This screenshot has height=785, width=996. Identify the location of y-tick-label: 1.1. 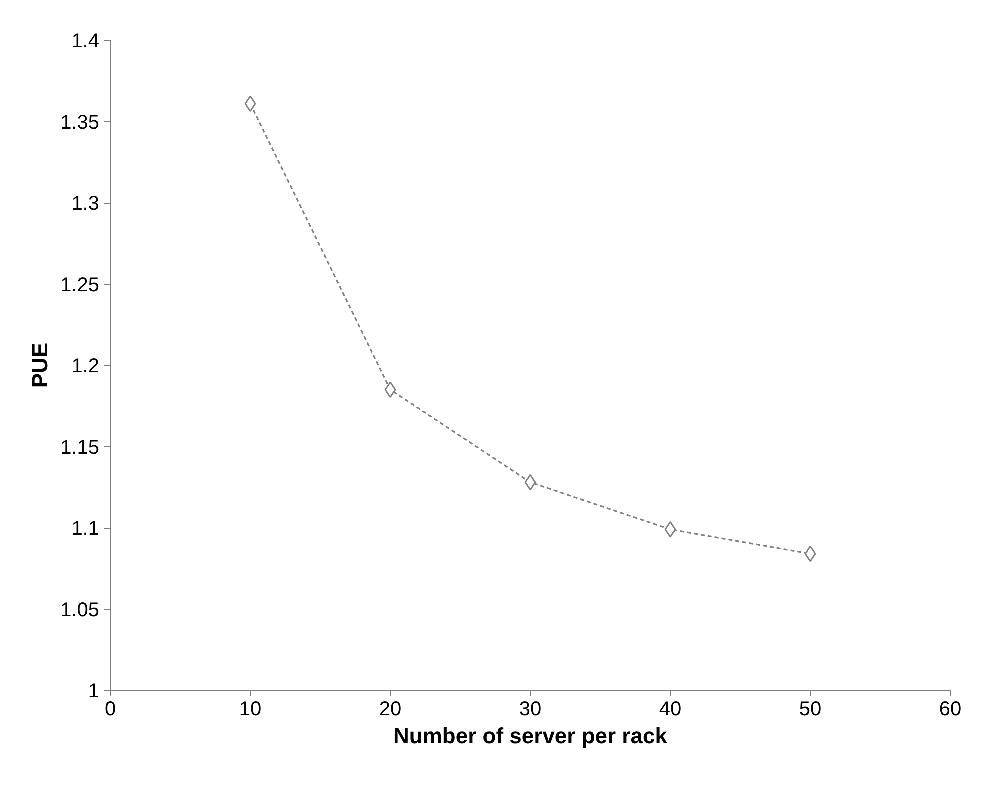
(86, 529).